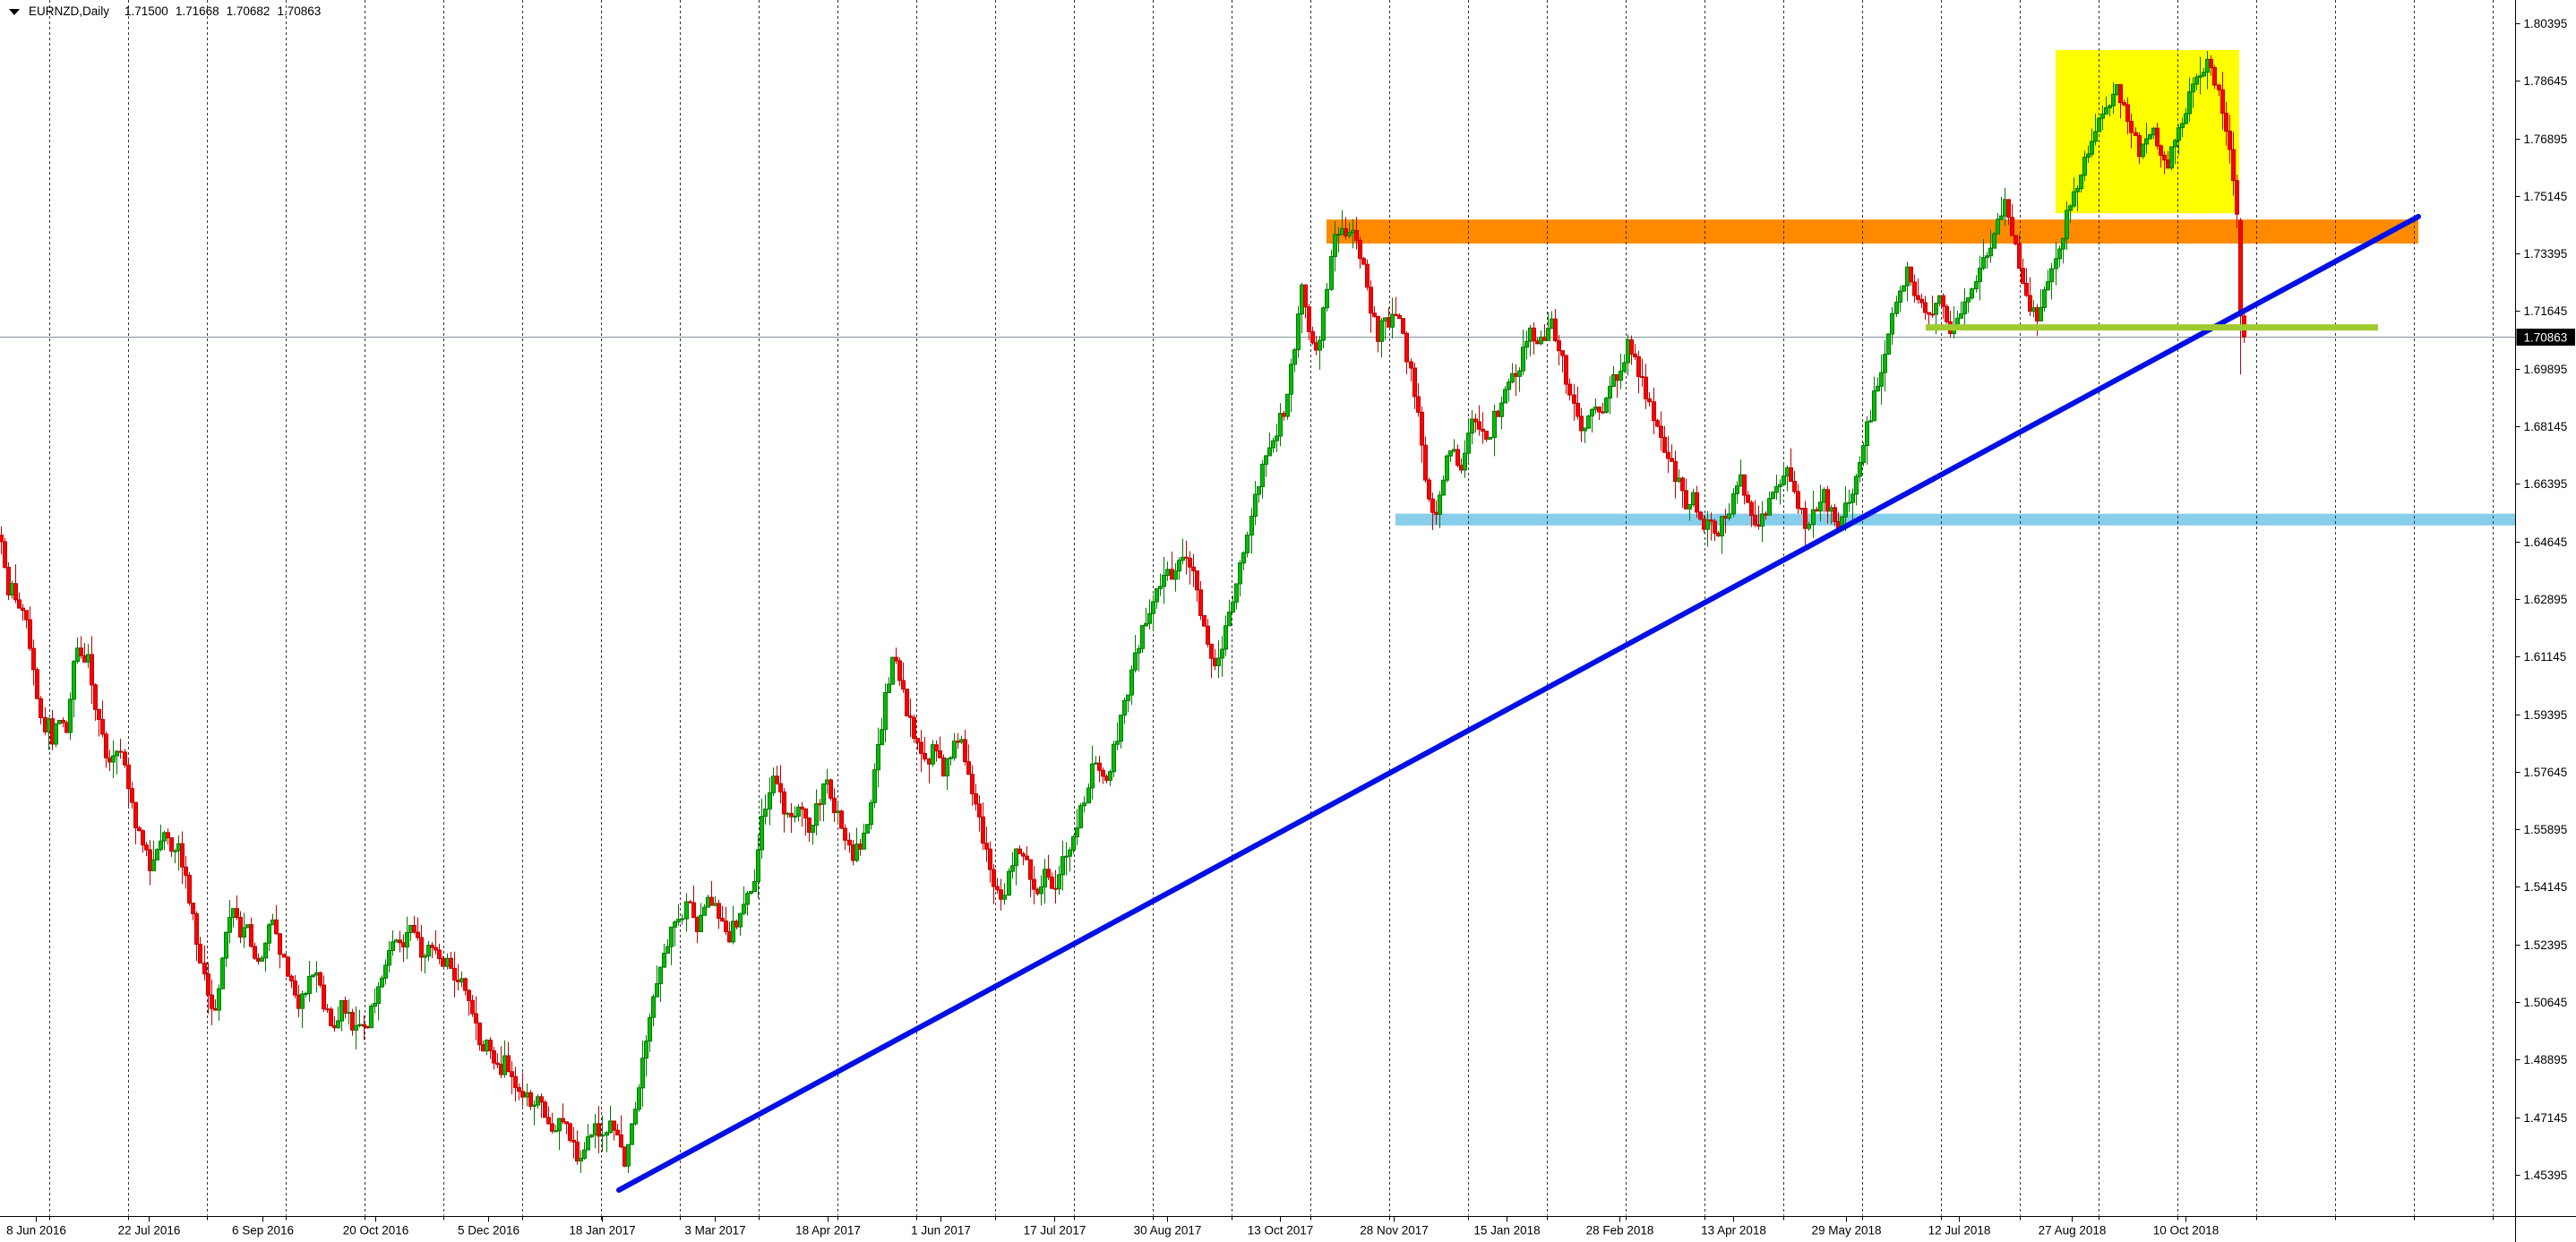  I want to click on price-axis-label: 1.80395, so click(2546, 24).